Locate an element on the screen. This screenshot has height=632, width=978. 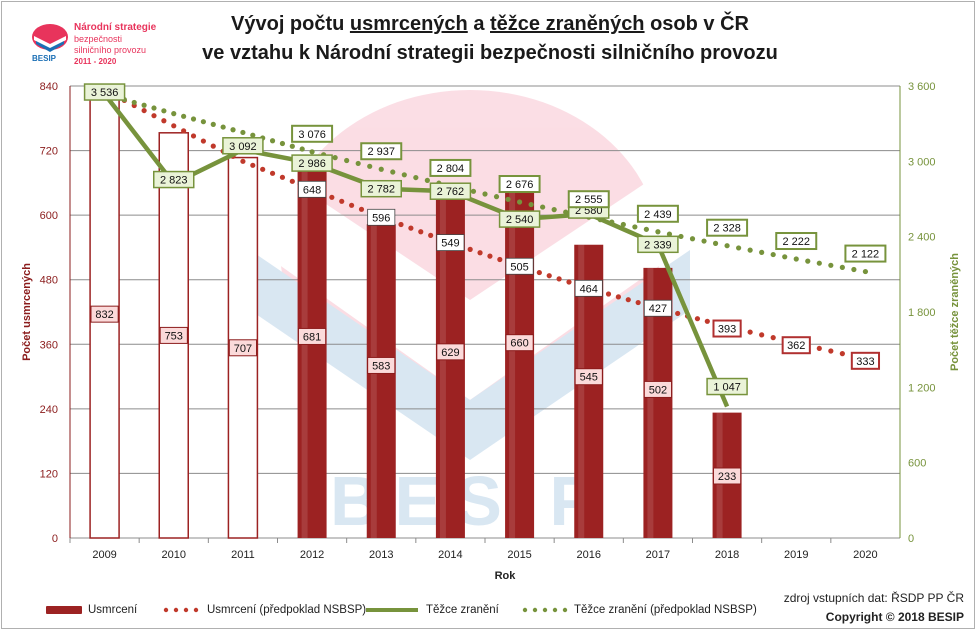
logo-line-3: silničního provozu is located at coordinates (110, 50).